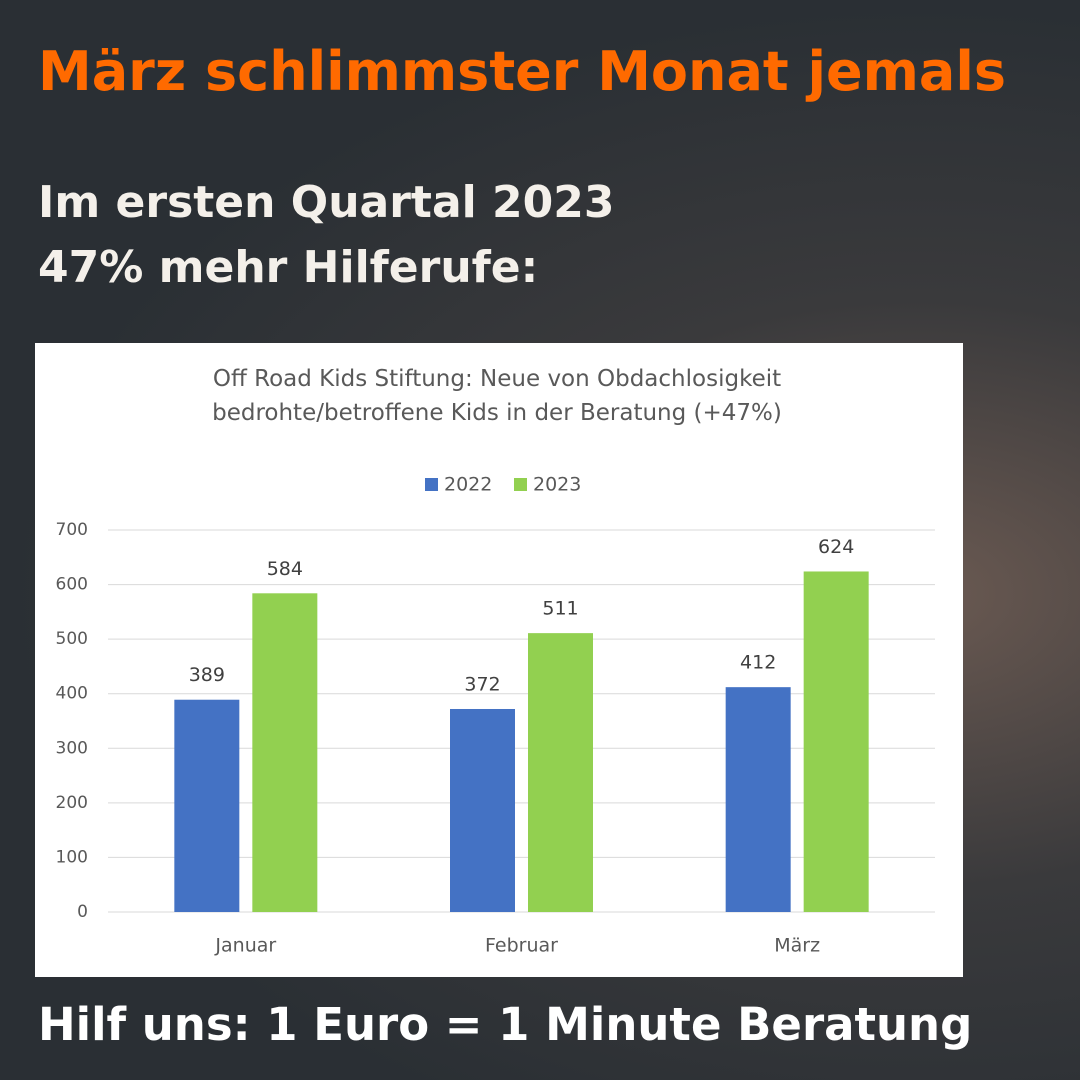 The height and width of the screenshot is (1080, 1080). I want to click on subheadline-line: 47% mehr Hilferufe:, so click(288, 267).